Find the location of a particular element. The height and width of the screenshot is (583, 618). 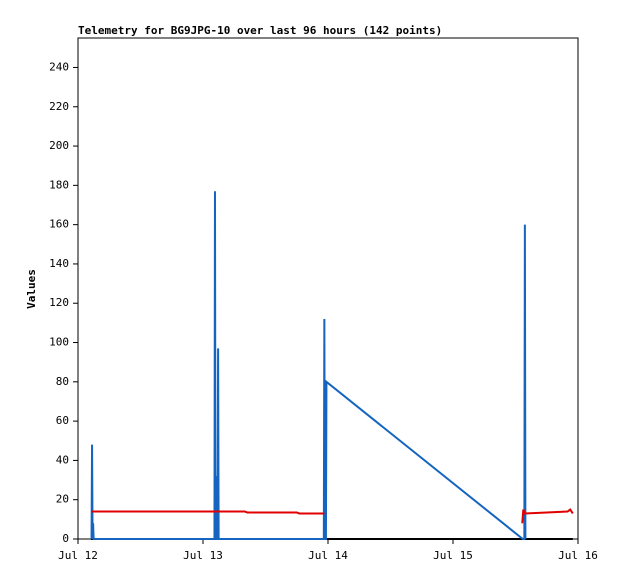

y-tick-label: 100 is located at coordinates (59, 342).